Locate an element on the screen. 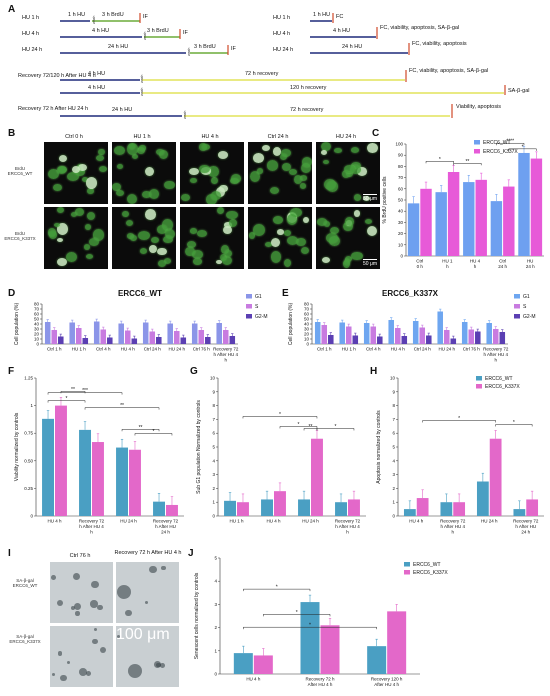 Image resolution: width=550 pixels, height=696 pixels. y-tick-label: 10 is located at coordinates (393, 378).